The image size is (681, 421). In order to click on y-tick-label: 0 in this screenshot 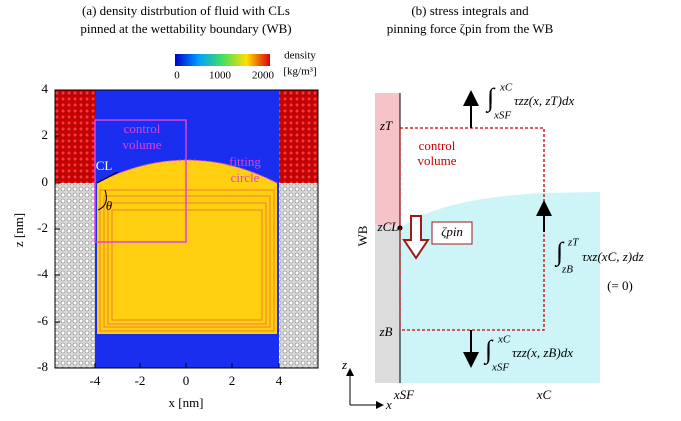, I will do `click(45, 181)`.